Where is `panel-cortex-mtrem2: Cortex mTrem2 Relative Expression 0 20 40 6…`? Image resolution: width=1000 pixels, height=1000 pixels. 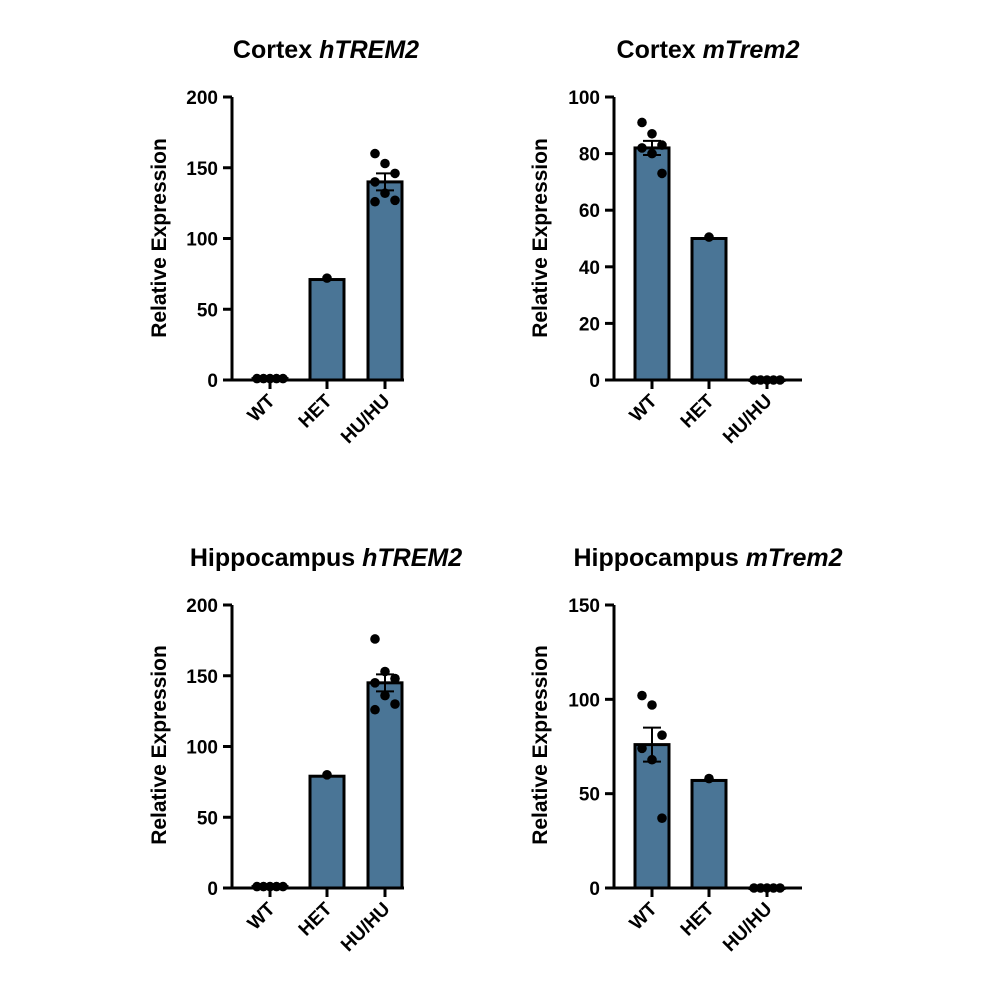
panel-cortex-mtrem2: Cortex mTrem2 Relative Expression 0 20 40 6… is located at coordinates (665, 242).